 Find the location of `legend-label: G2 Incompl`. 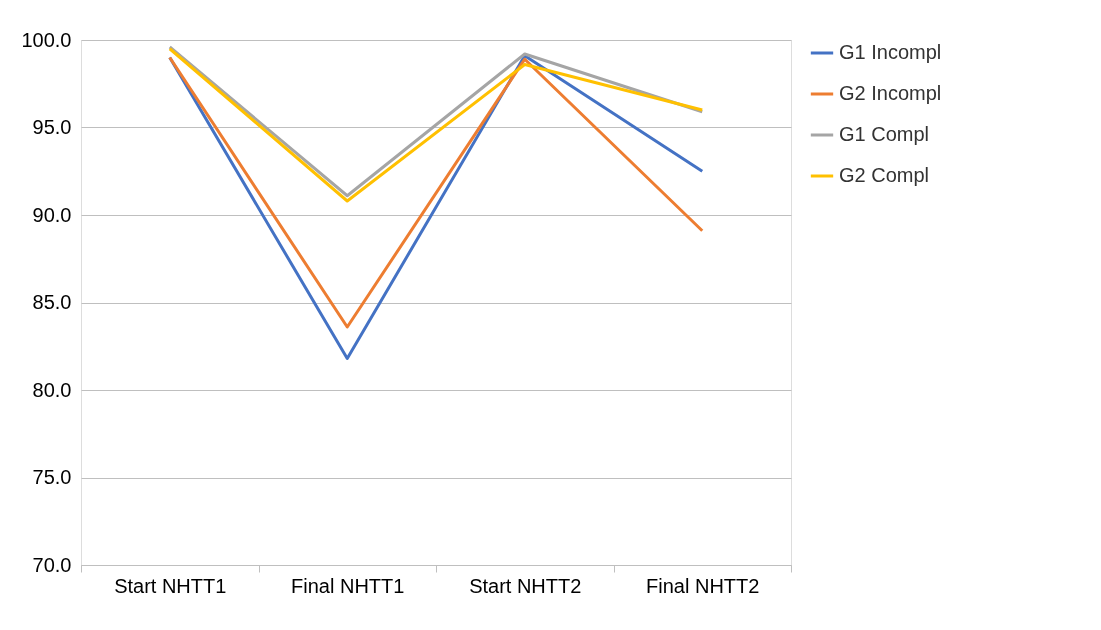

legend-label: G2 Incompl is located at coordinates (890, 93).